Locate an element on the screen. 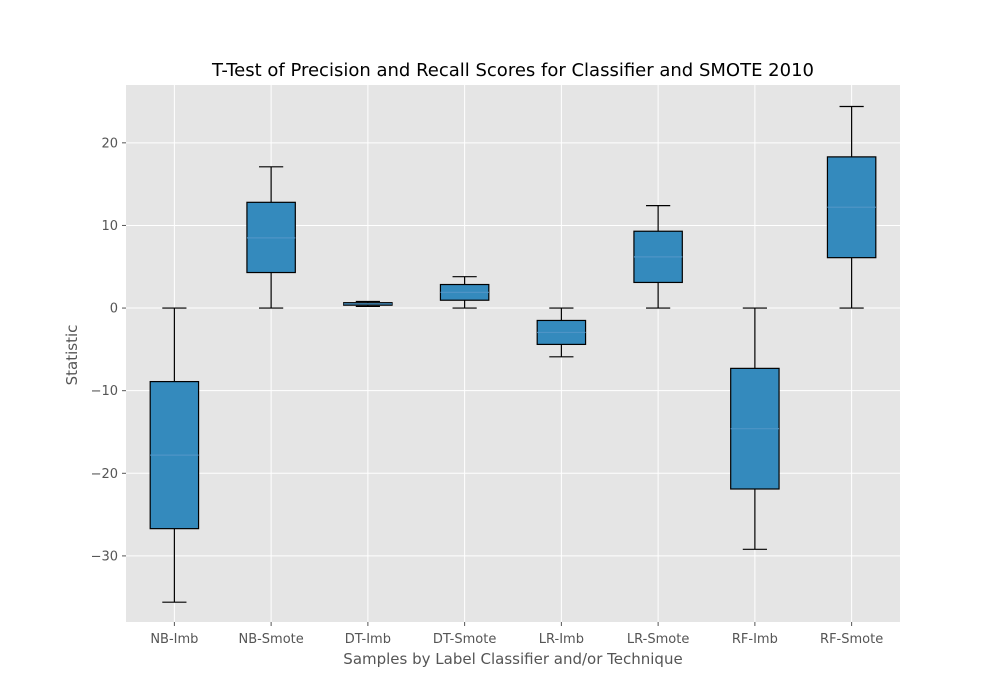  x-tick-label: RF-Smote is located at coordinates (851, 639).